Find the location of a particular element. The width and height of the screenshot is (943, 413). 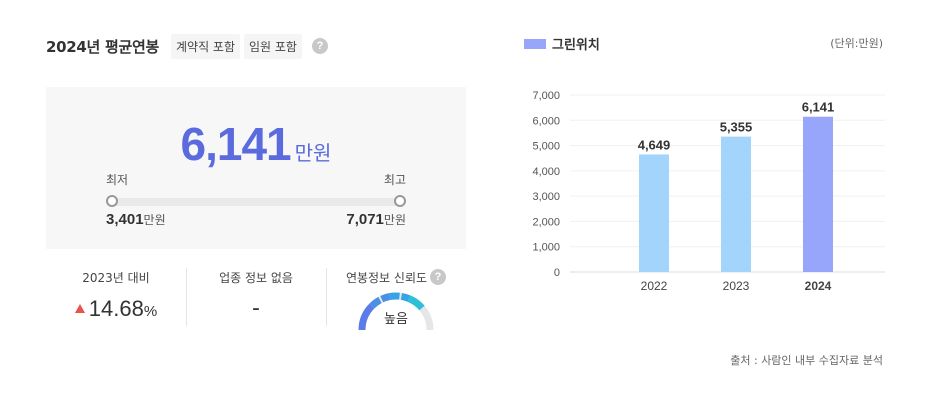

up-triangle-icon is located at coordinates (79, 308).